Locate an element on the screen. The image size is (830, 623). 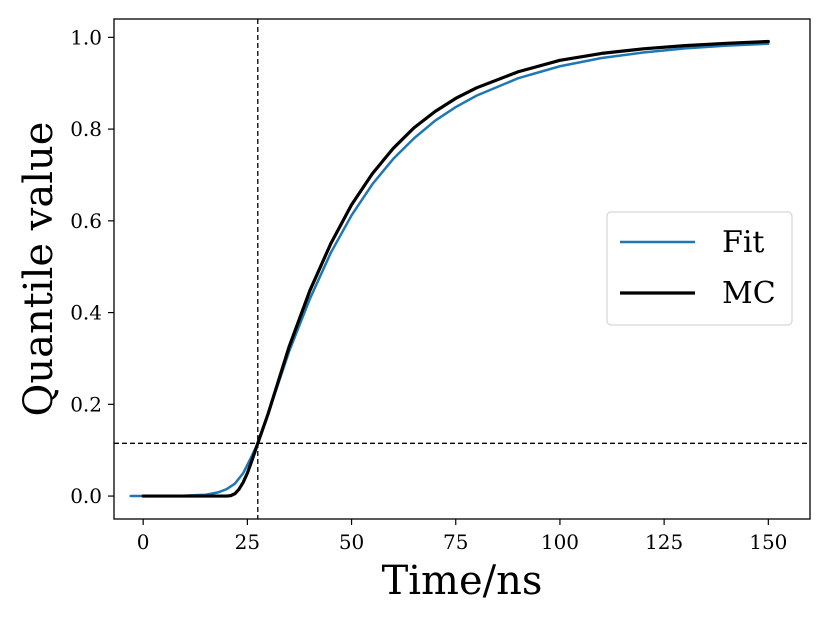
x-tick-label: 50 is located at coordinates (351, 542).